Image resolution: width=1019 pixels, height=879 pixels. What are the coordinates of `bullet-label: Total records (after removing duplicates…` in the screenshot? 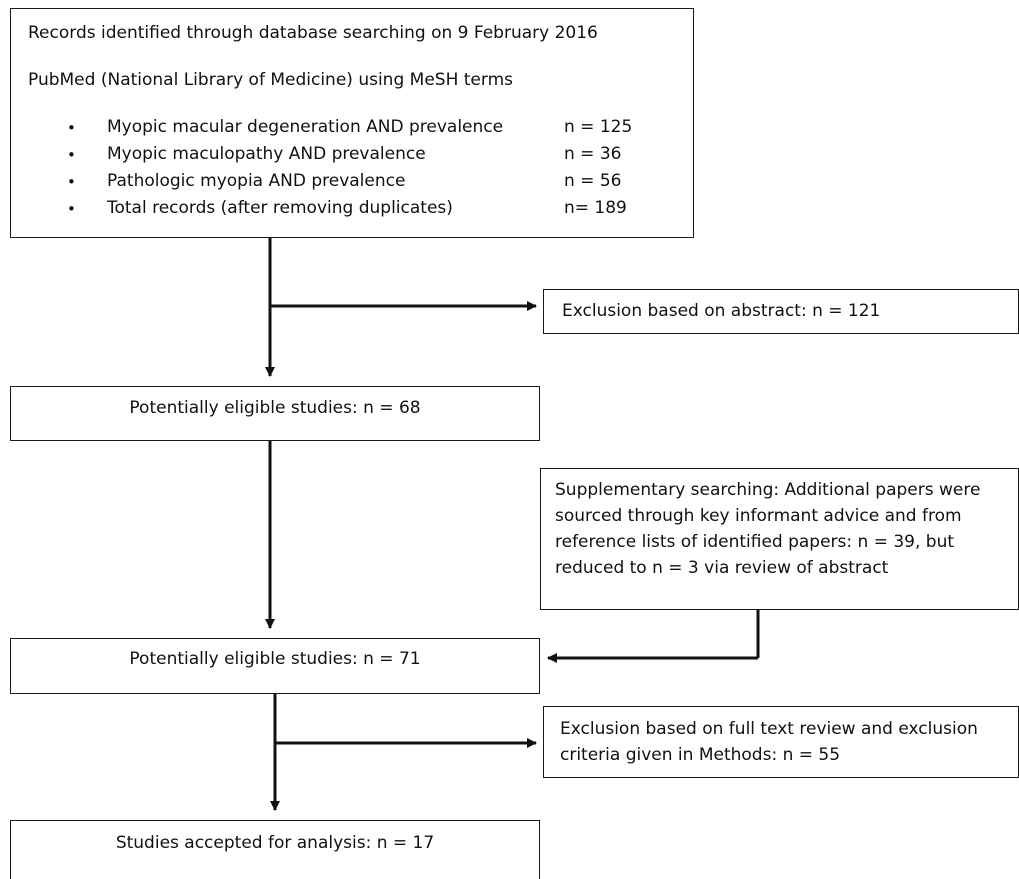 It's located at (280, 208).